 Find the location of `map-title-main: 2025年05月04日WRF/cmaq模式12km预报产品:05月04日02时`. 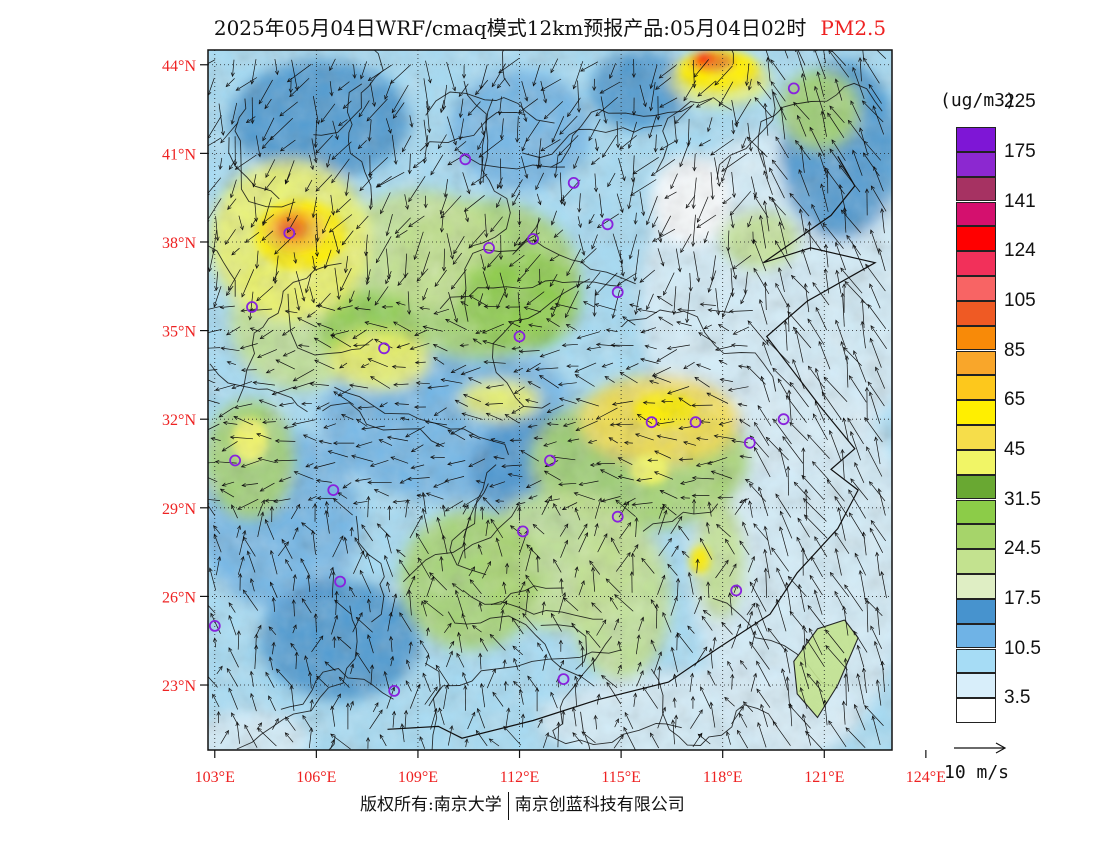

map-title-main: 2025年05月04日WRF/cmaq模式12km预报产品:05月04日02时 is located at coordinates (510, 28).